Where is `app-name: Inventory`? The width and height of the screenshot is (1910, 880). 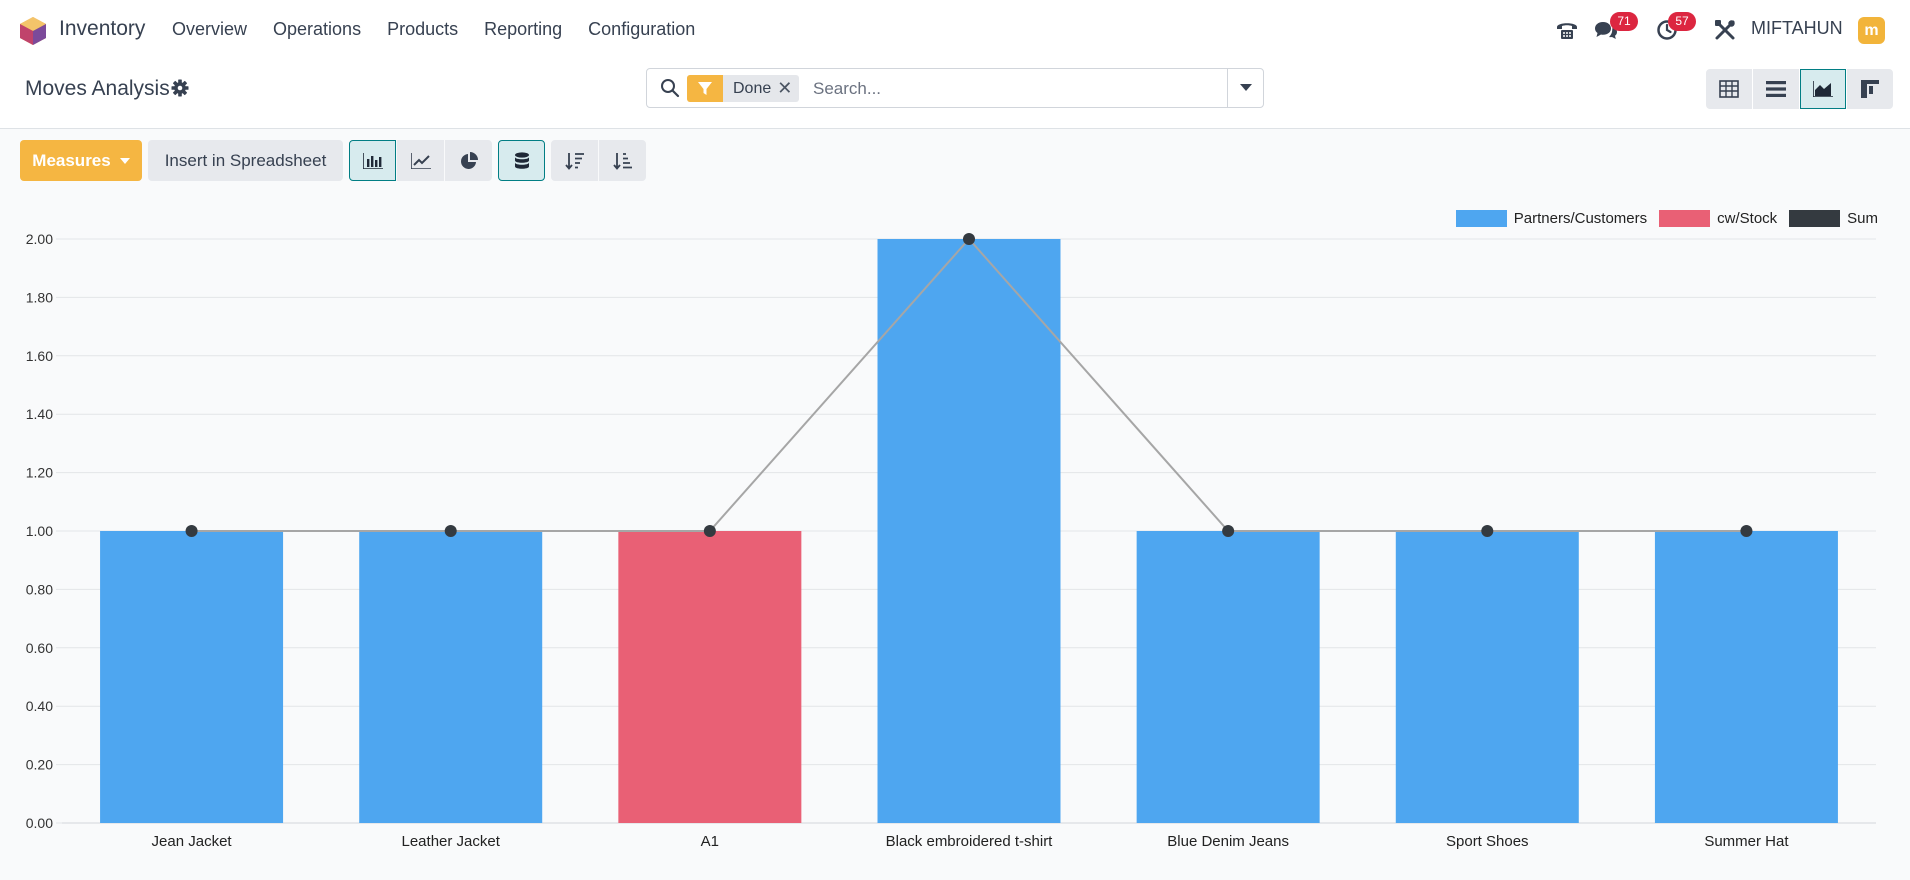 app-name: Inventory is located at coordinates (102, 28).